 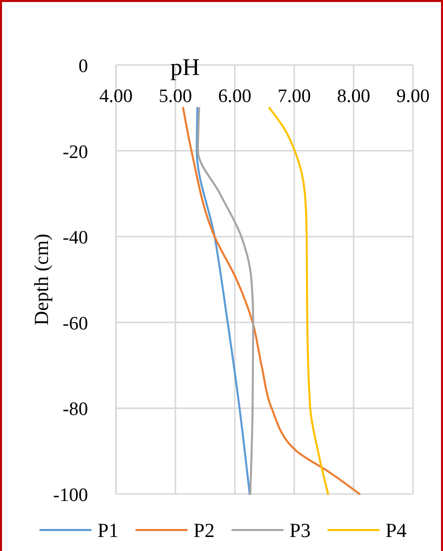 I want to click on y-tick-label: -100, so click(x=70, y=495).